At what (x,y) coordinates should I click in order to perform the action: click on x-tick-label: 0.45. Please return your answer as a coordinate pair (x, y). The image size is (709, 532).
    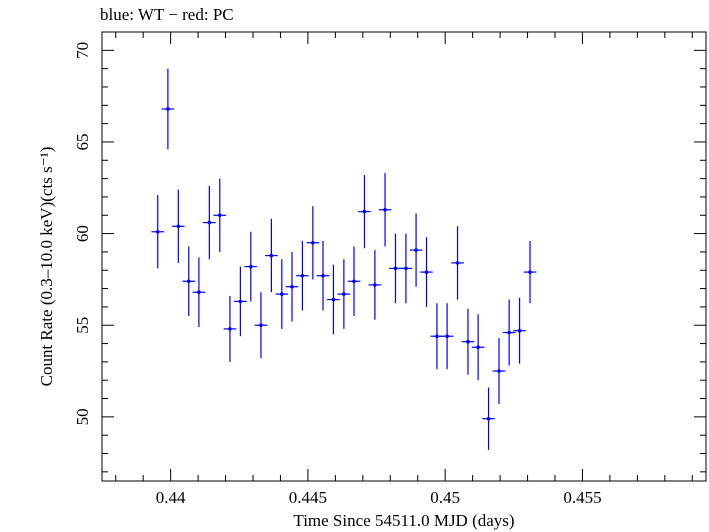
    Looking at the image, I should click on (445, 497).